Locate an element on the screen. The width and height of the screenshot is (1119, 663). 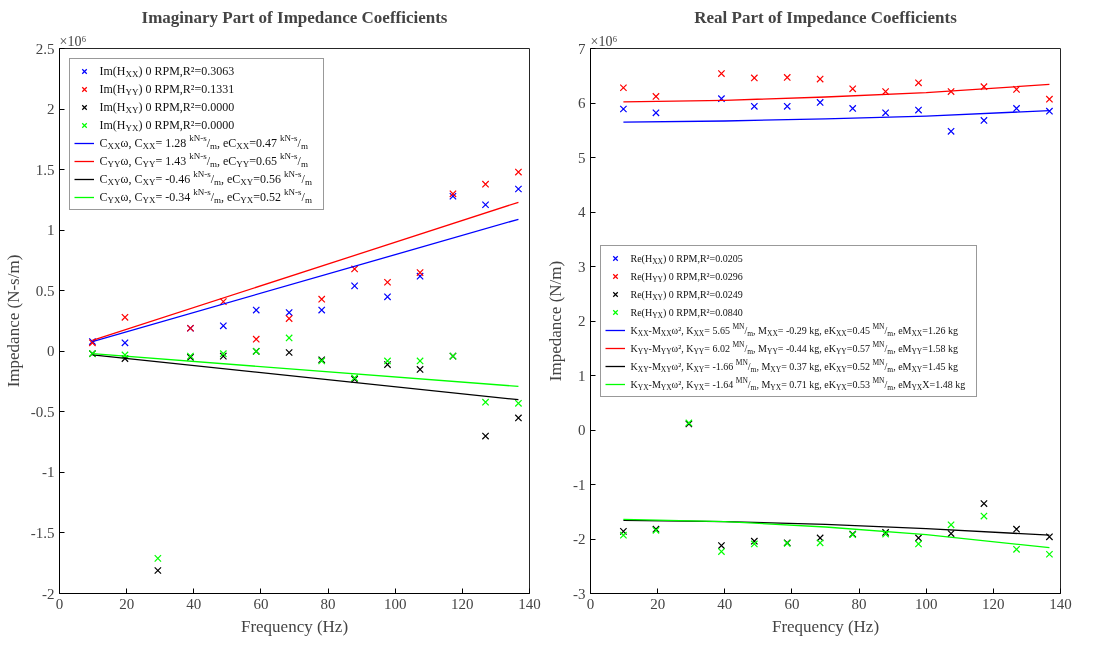
y-axis-title: Impedance (N/m) is located at coordinates (555, 321).